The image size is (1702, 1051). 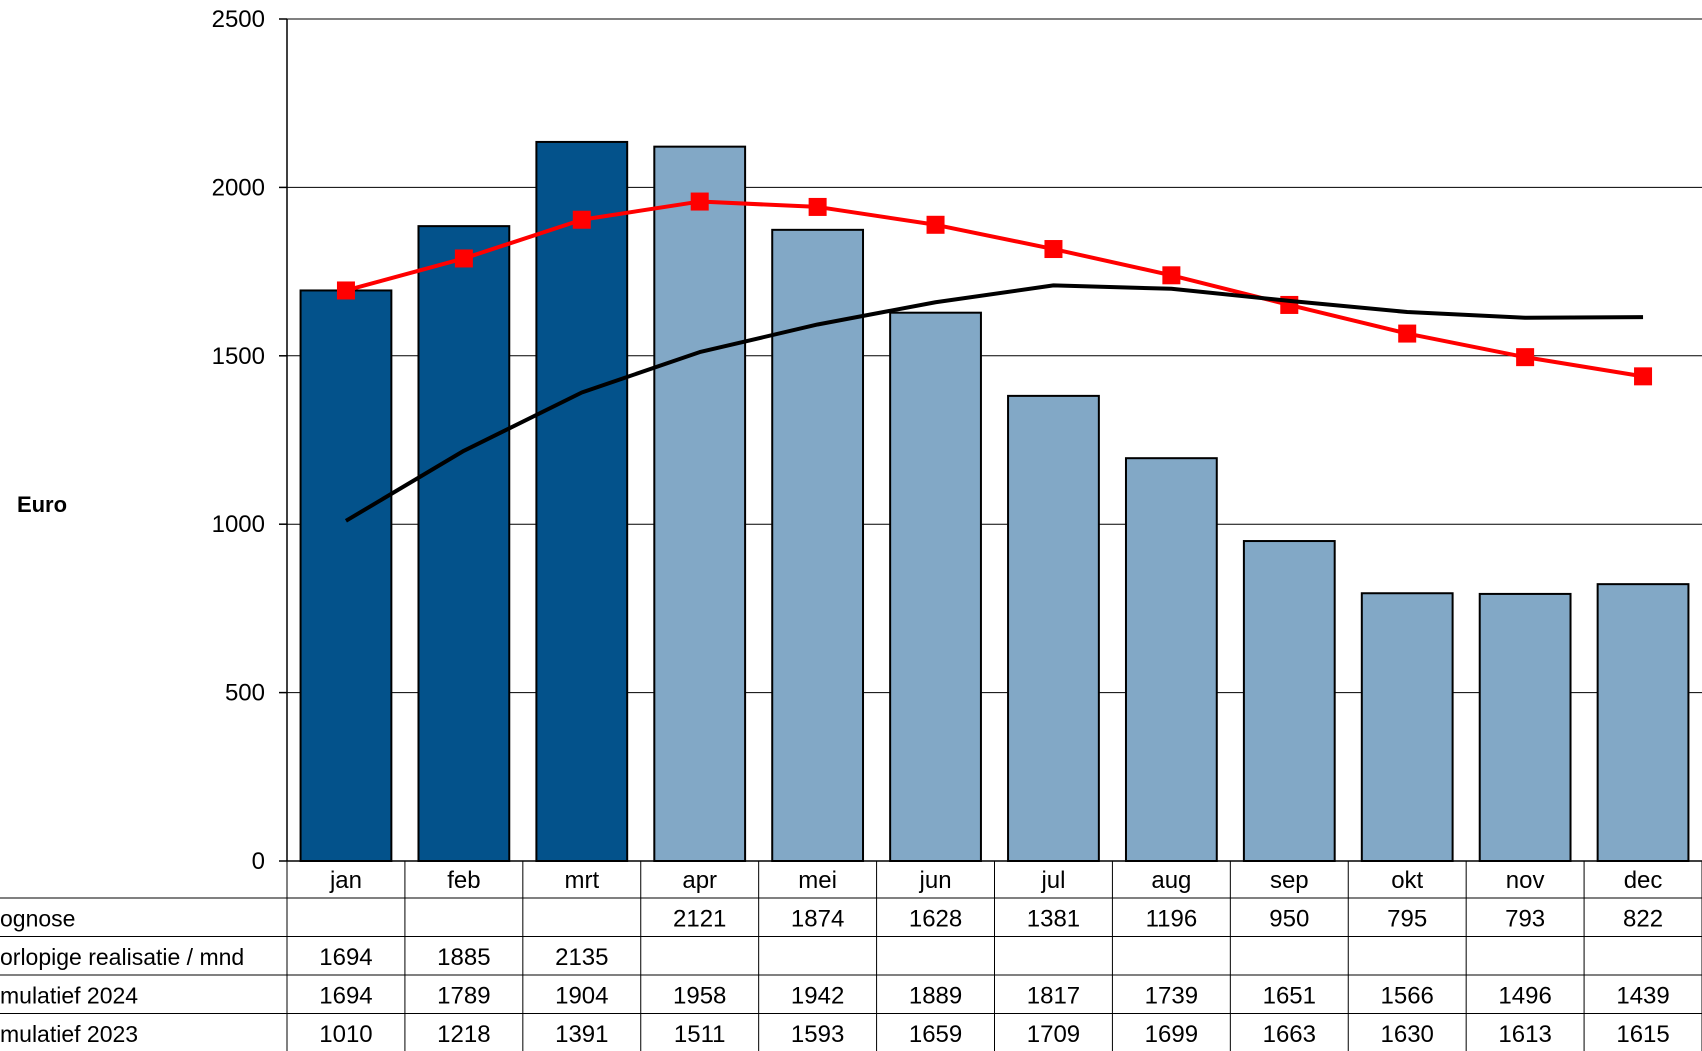 What do you see at coordinates (1642, 1034) in the screenshot?
I see `table-cell-value: 1615` at bounding box center [1642, 1034].